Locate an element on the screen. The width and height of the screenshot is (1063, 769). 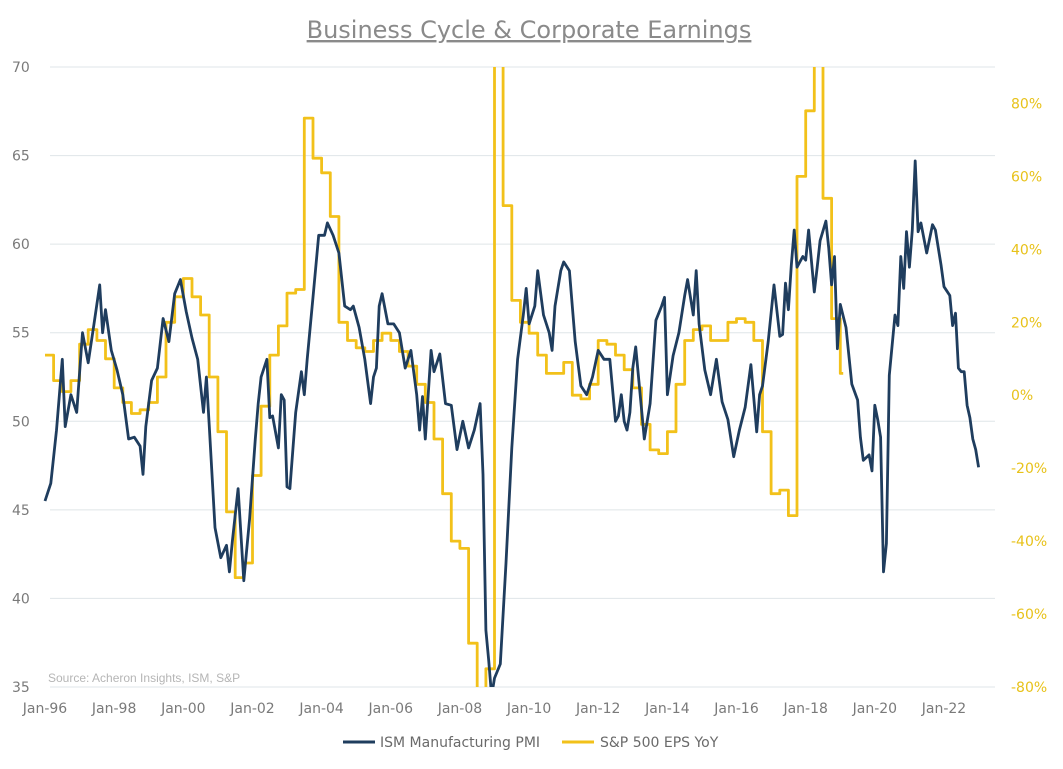
left-axis-ticks: 35 40 45 50 55 60 65 70 is located at coordinates (21, 378).